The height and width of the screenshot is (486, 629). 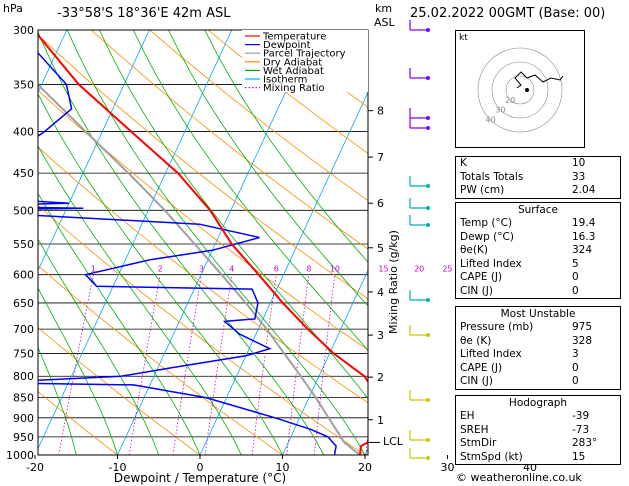 I want to click on height-tick-label: 4, so click(x=380, y=292).